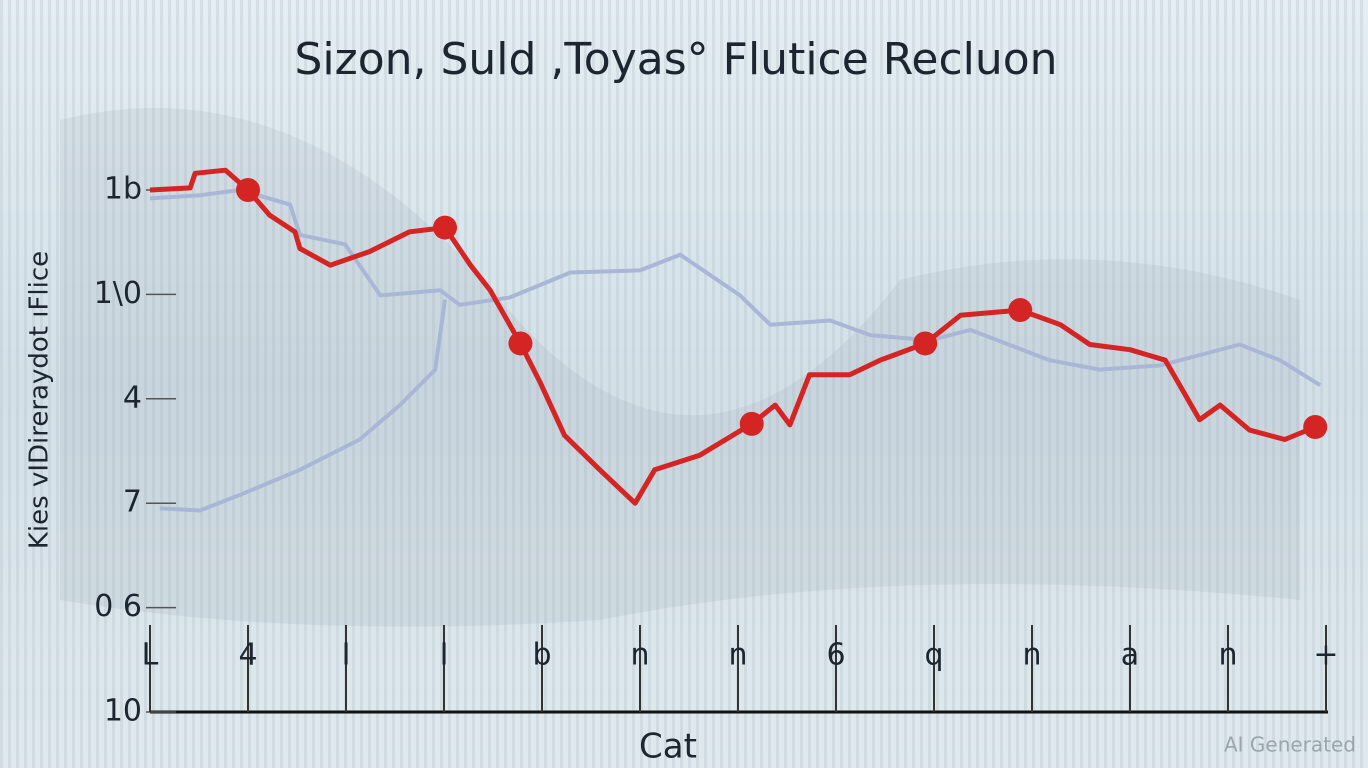  What do you see at coordinates (303, 406) in the screenshot?
I see `series-line` at bounding box center [303, 406].